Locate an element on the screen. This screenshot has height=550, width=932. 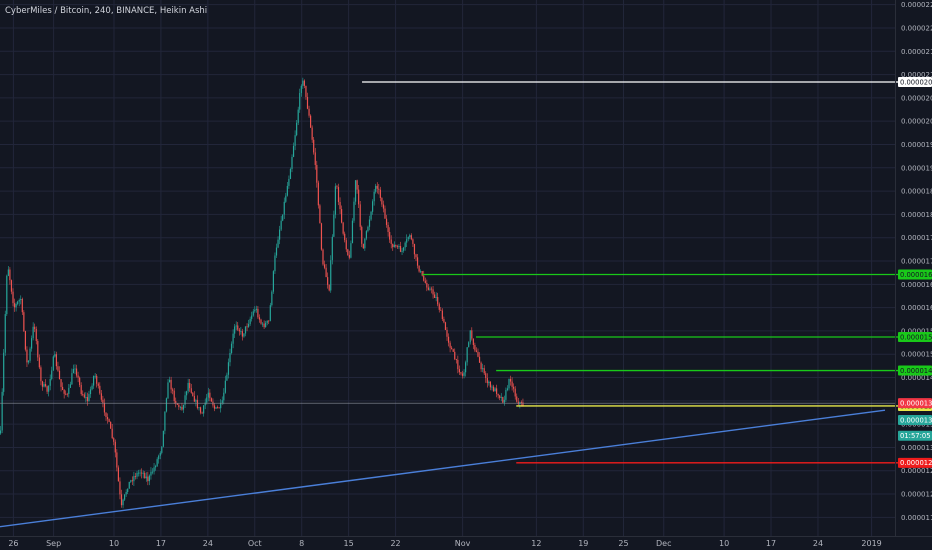
green-level-1-badge-bg is located at coordinates (915, 274).